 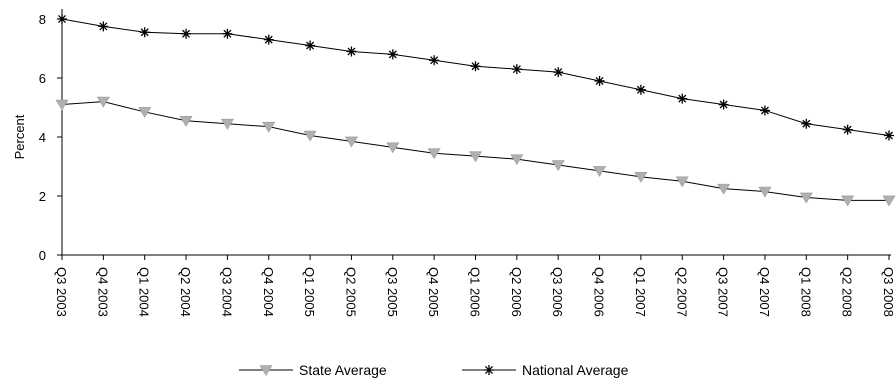 I want to click on legend-item-national-average: National Average, so click(x=545, y=370).